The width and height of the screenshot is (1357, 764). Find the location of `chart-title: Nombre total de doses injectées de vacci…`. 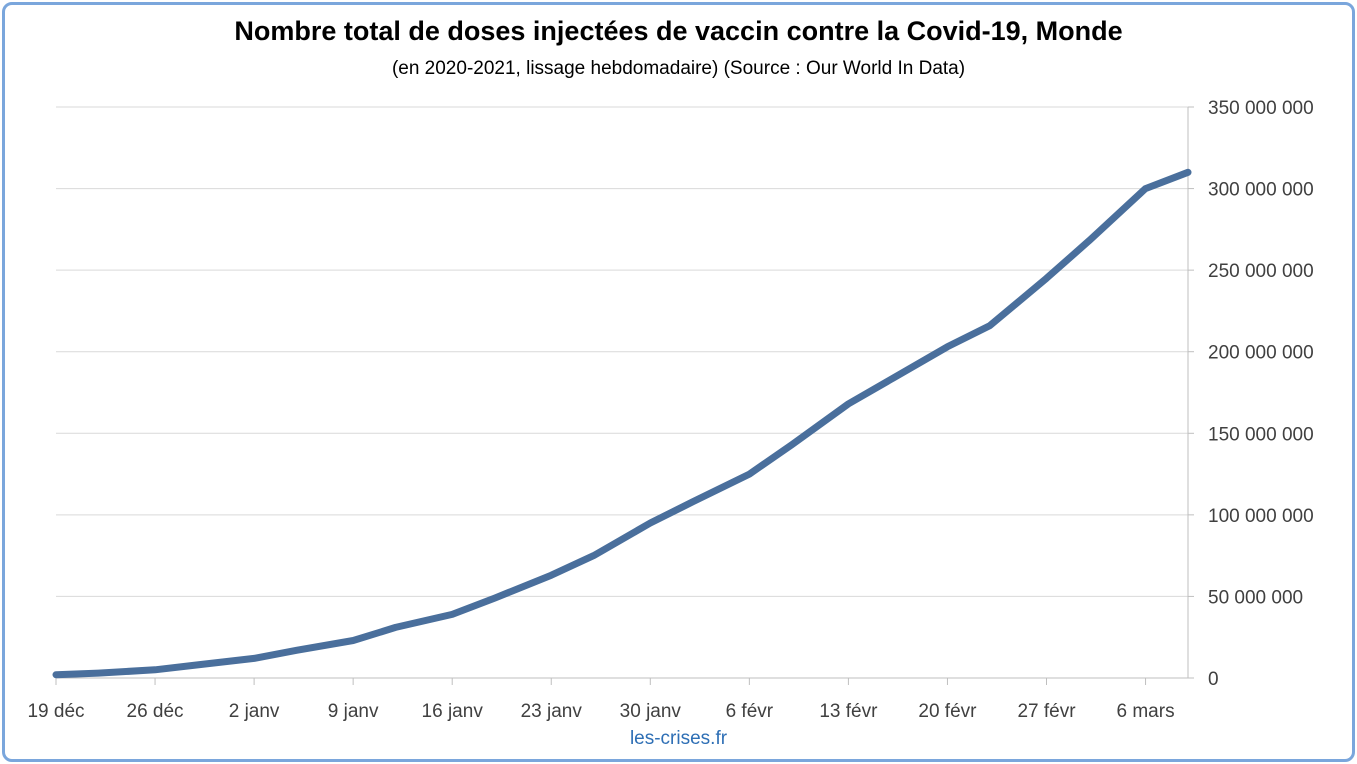

chart-title: Nombre total de doses injectées de vacci… is located at coordinates (678, 31).